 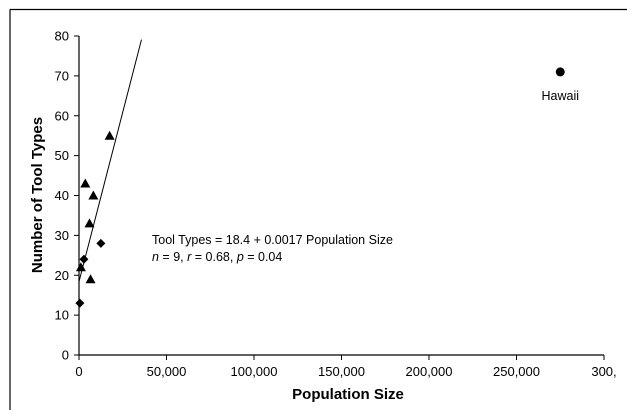 I want to click on x-tick-label: 0, so click(x=78, y=371).